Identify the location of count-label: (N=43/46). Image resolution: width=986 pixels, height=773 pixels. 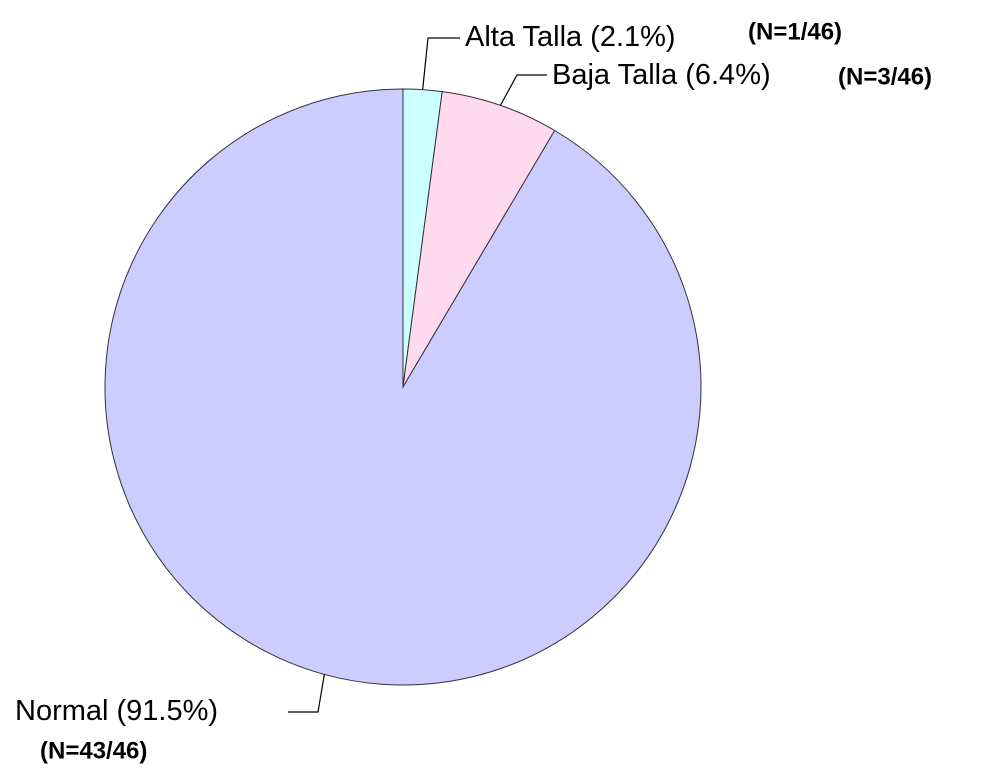
(93, 750).